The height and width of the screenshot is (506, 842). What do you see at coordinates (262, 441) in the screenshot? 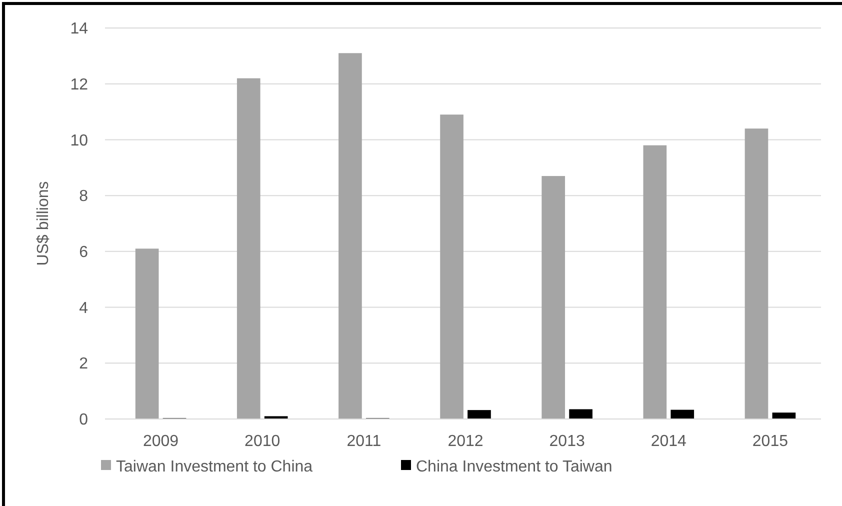
I see `x-tick-label: 2010` at bounding box center [262, 441].